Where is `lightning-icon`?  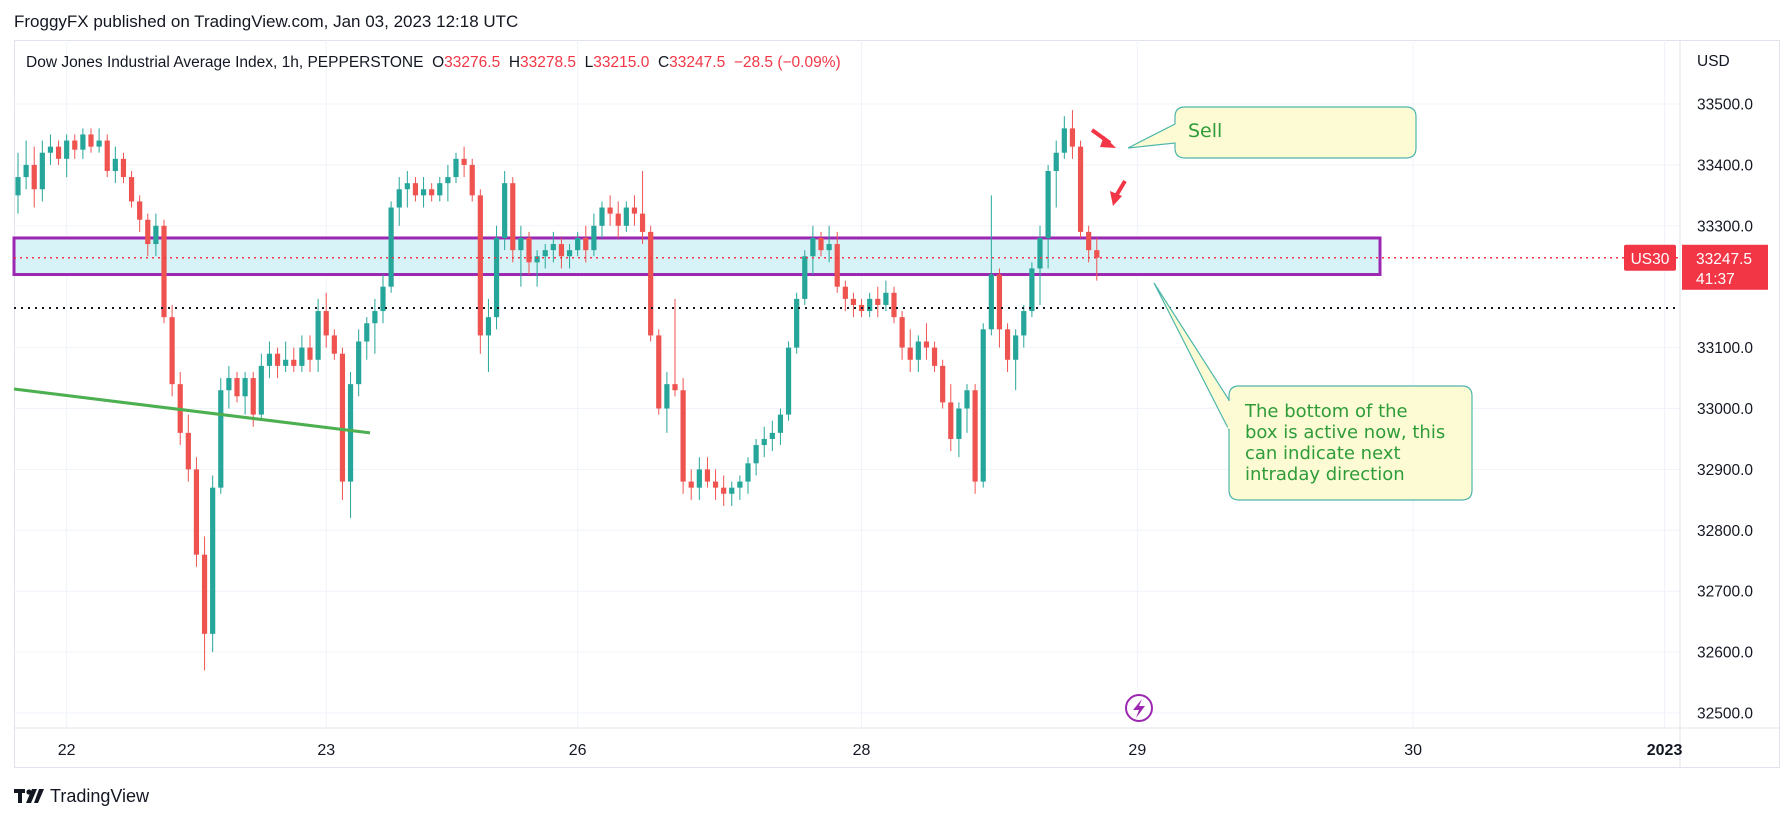
lightning-icon is located at coordinates (1139, 708).